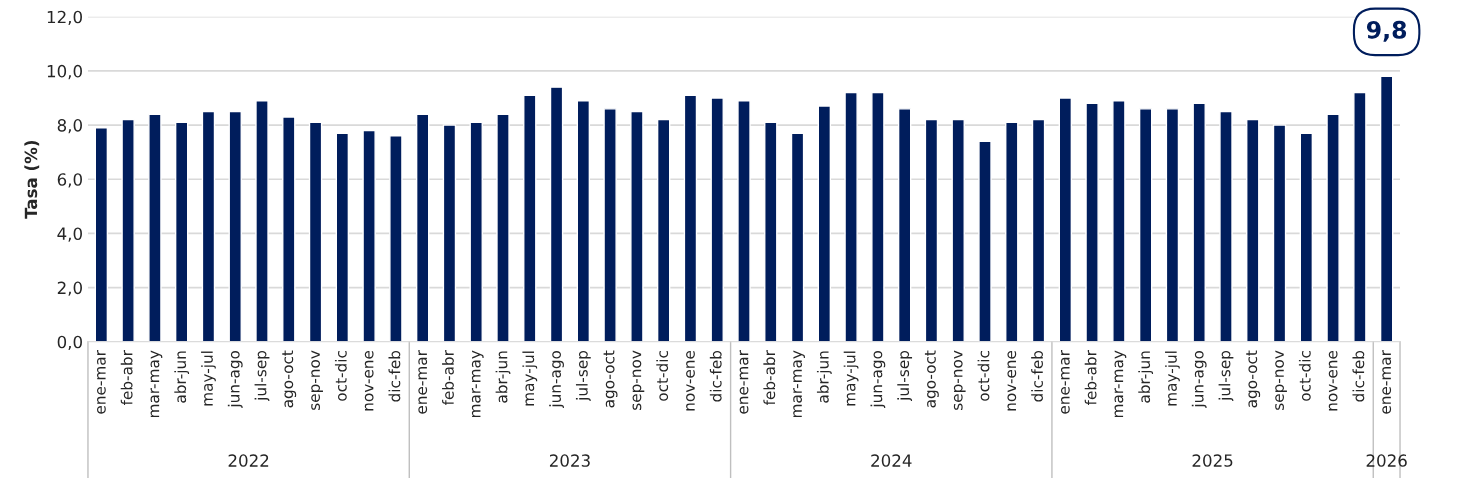 The height and width of the screenshot is (478, 1466). I want to click on y-axis-title: Tasa (%), so click(32, 180).